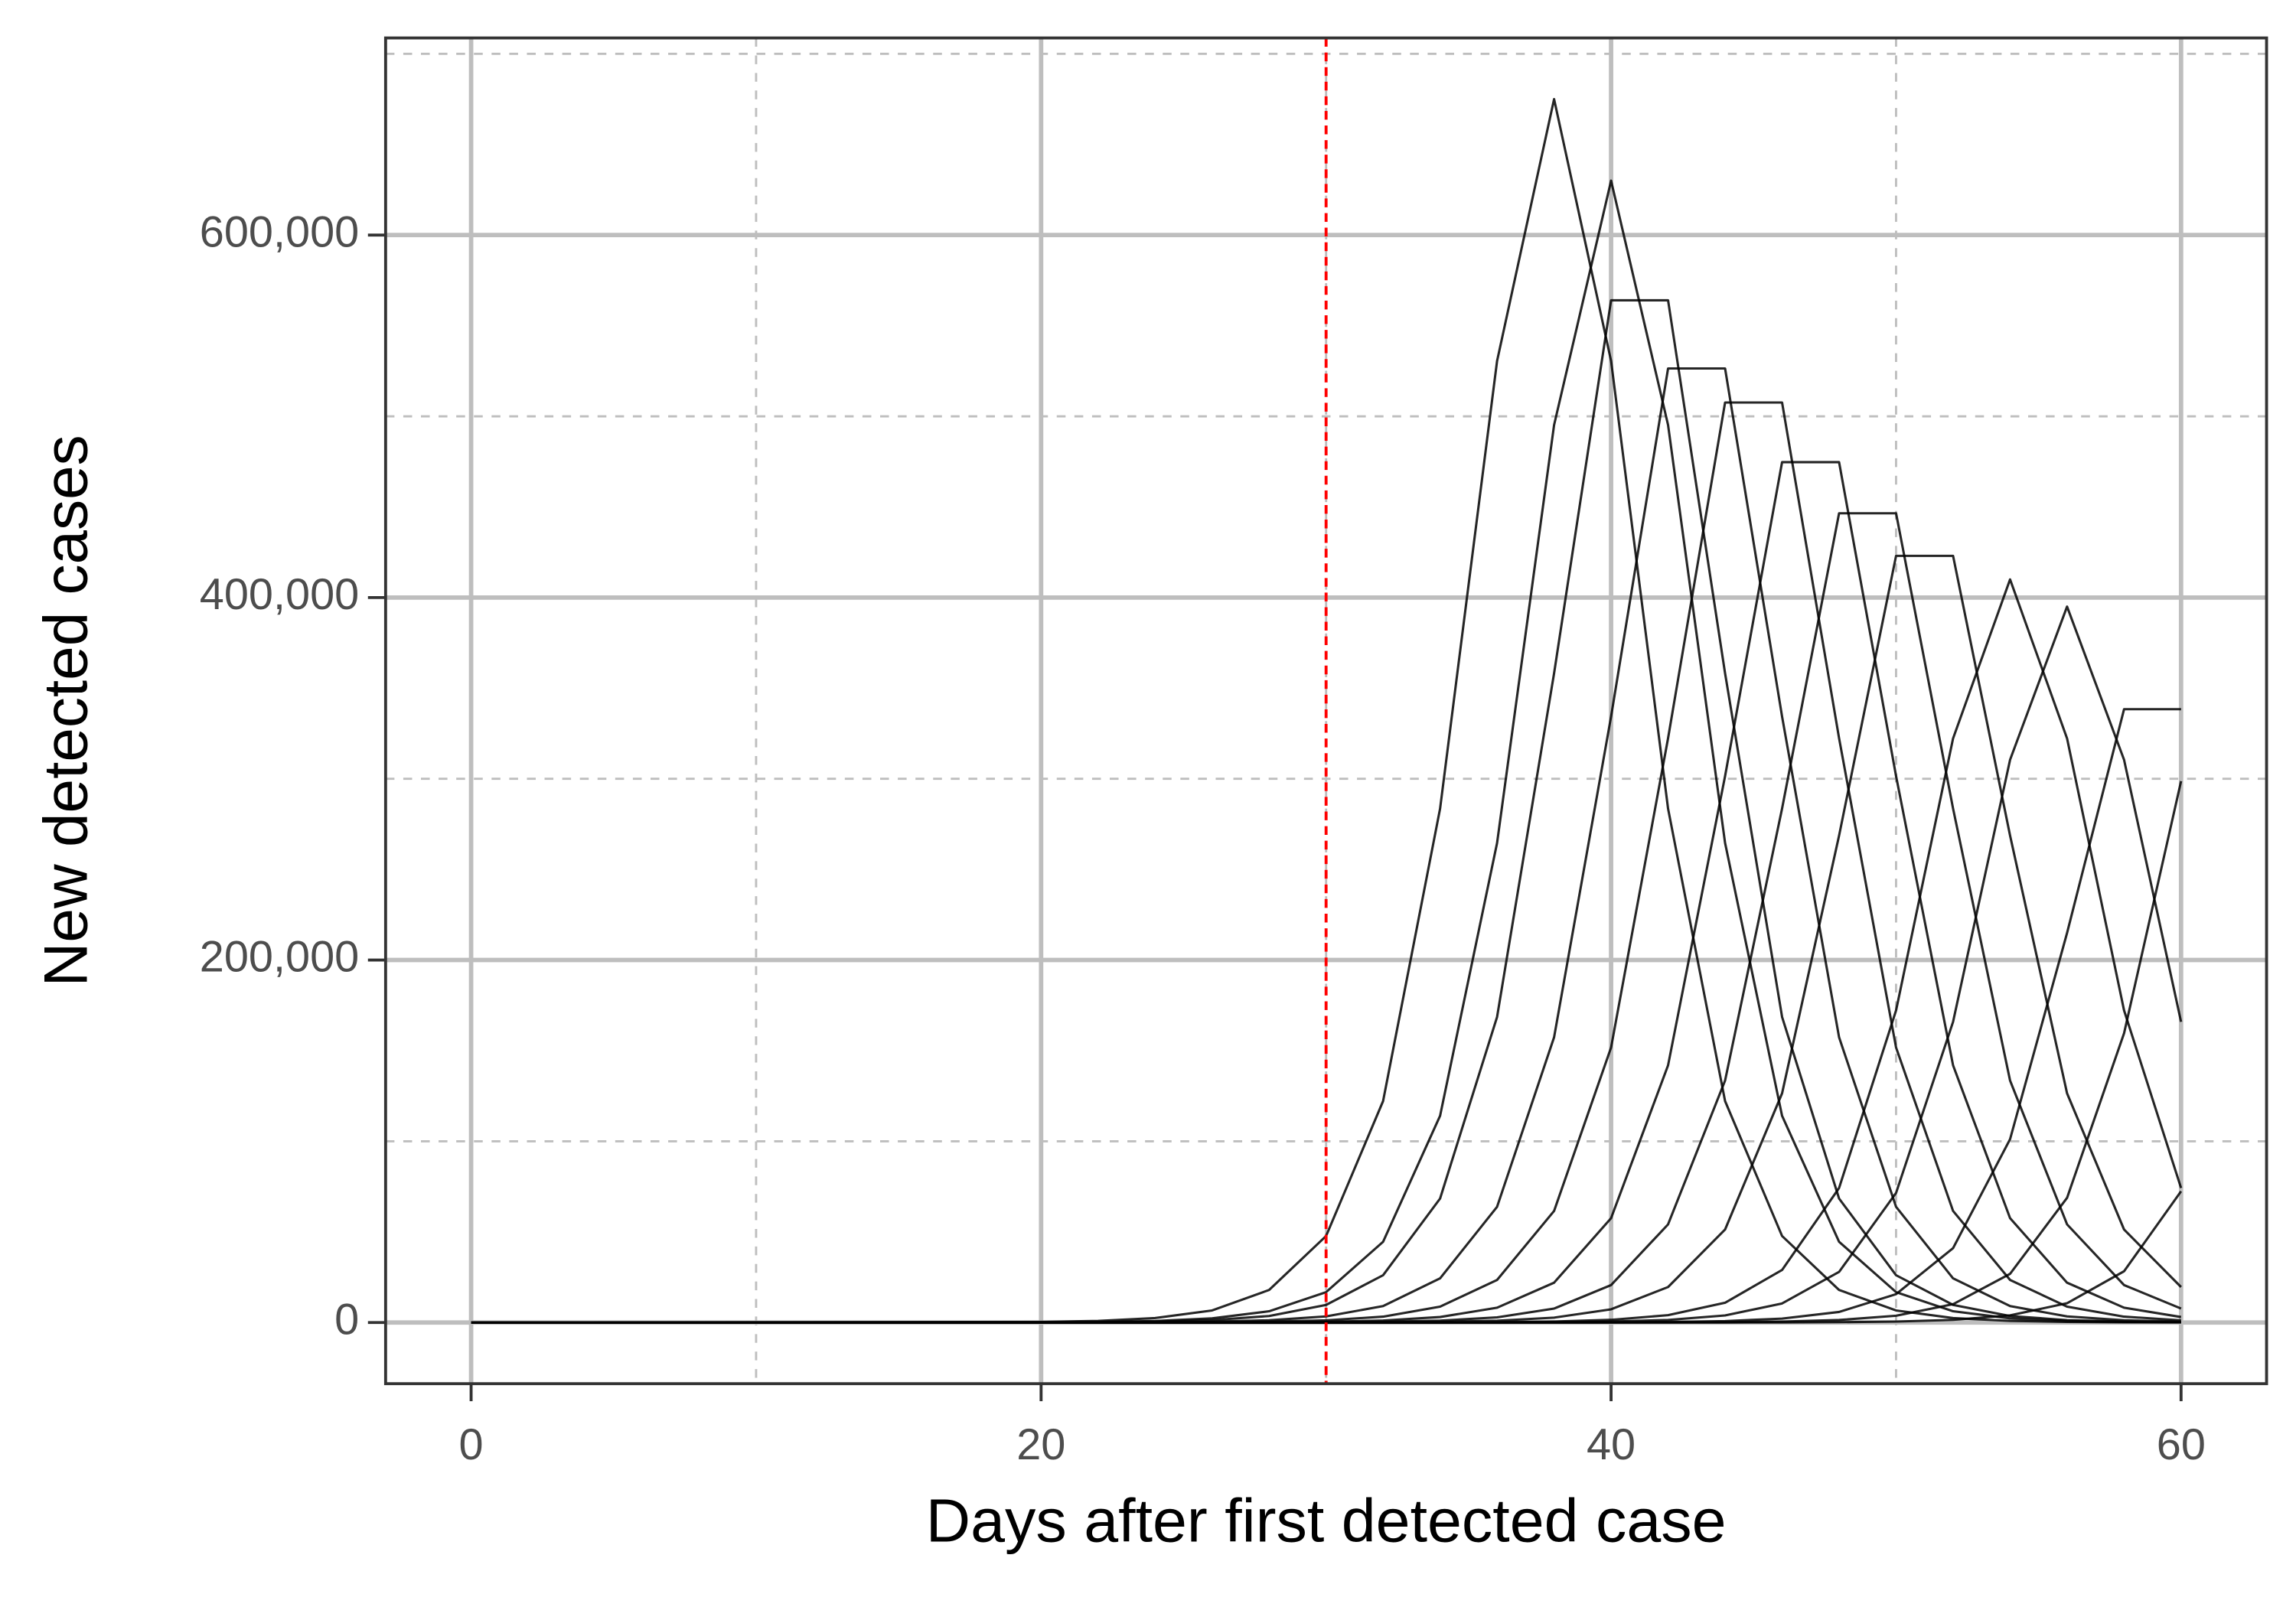 The height and width of the screenshot is (1607, 2296). I want to click on y-tick-label: 0, so click(346, 1320).